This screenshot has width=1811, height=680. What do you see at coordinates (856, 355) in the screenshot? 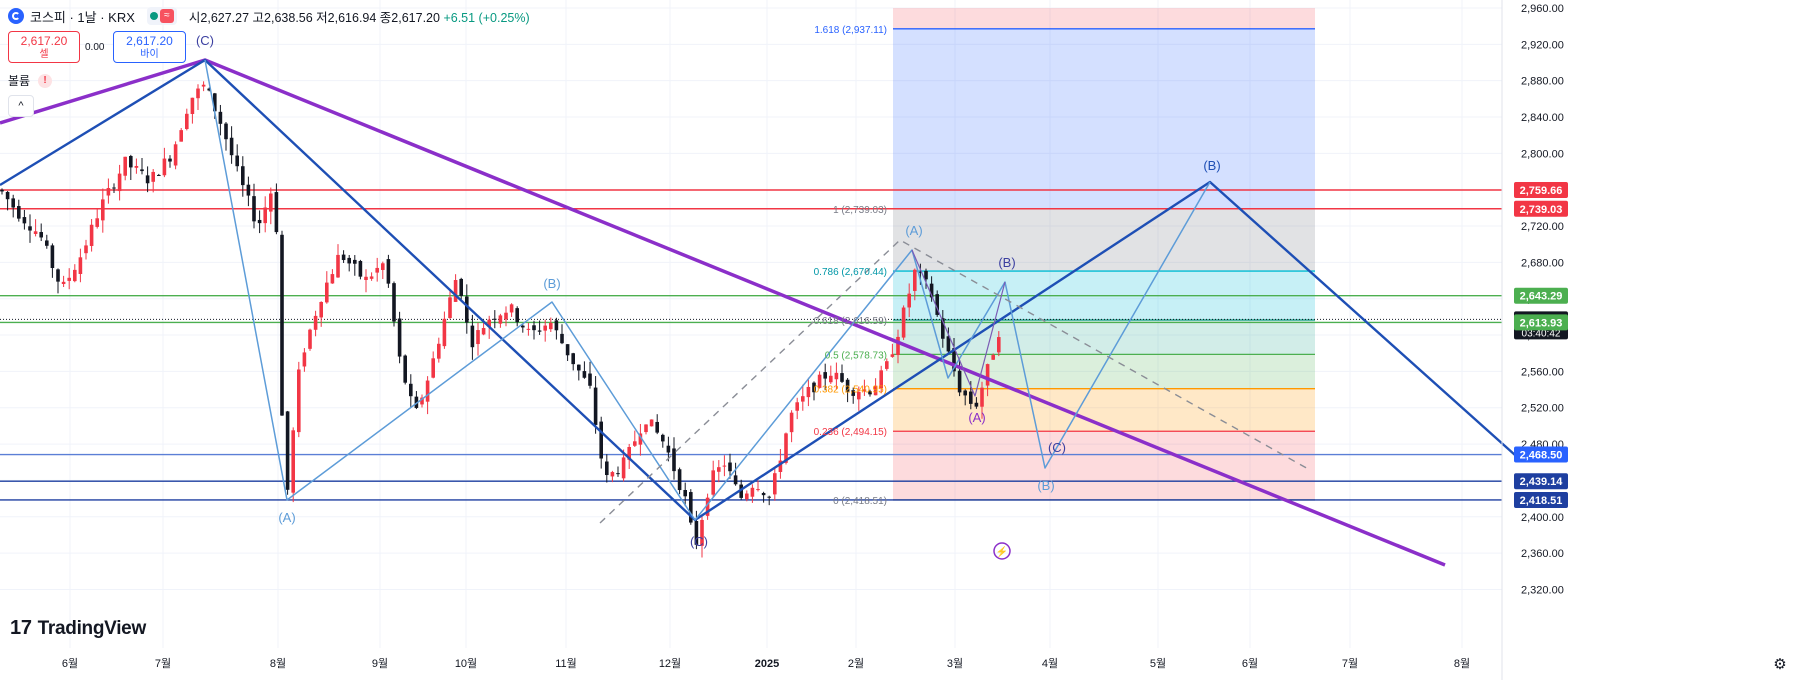
I see `fib-level-label: 0.5 (2,578.73)` at bounding box center [856, 355].